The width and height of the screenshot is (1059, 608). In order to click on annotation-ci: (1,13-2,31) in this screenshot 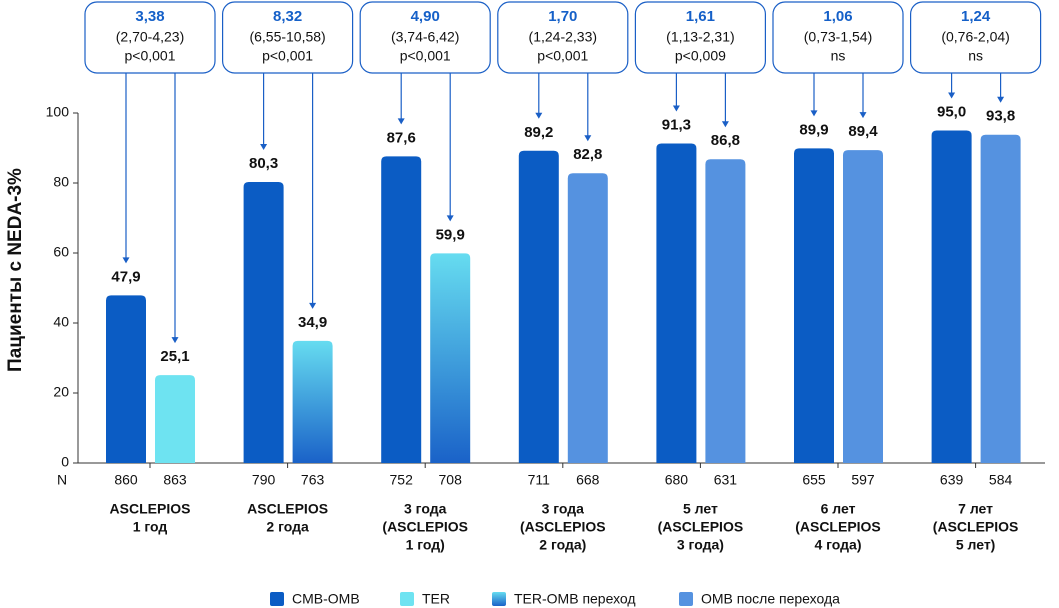, I will do `click(700, 37)`.